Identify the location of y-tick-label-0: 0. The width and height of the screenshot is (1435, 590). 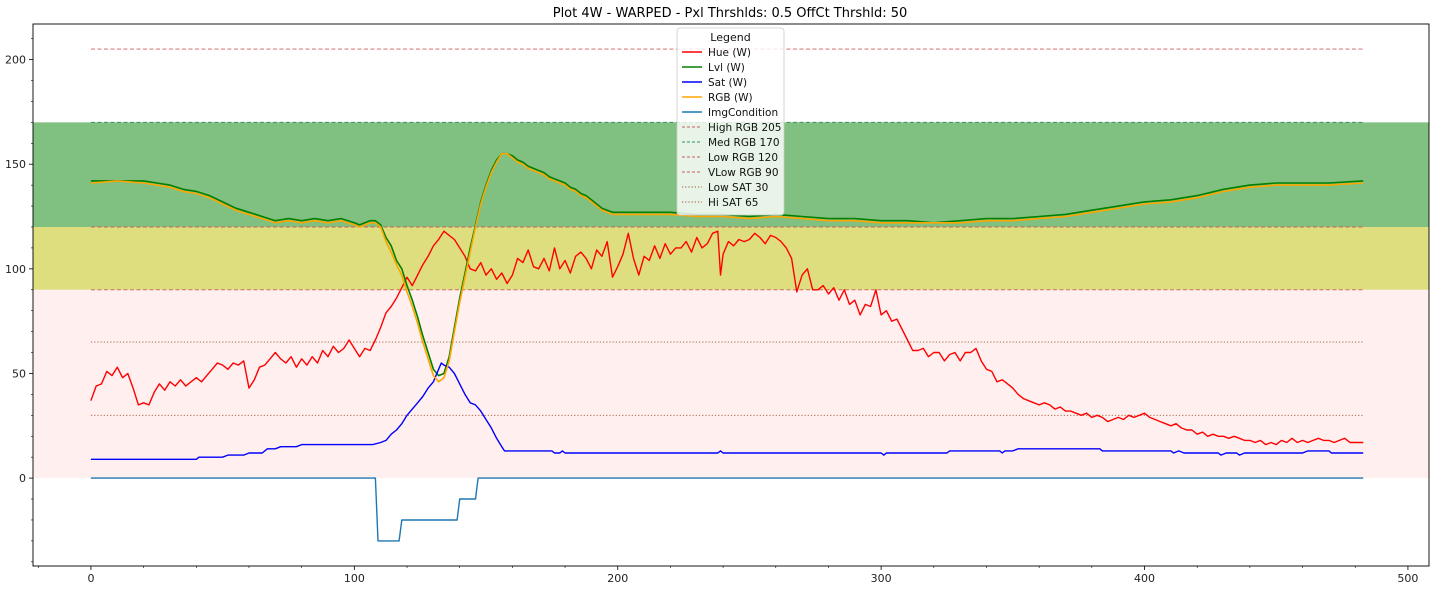
(22, 478).